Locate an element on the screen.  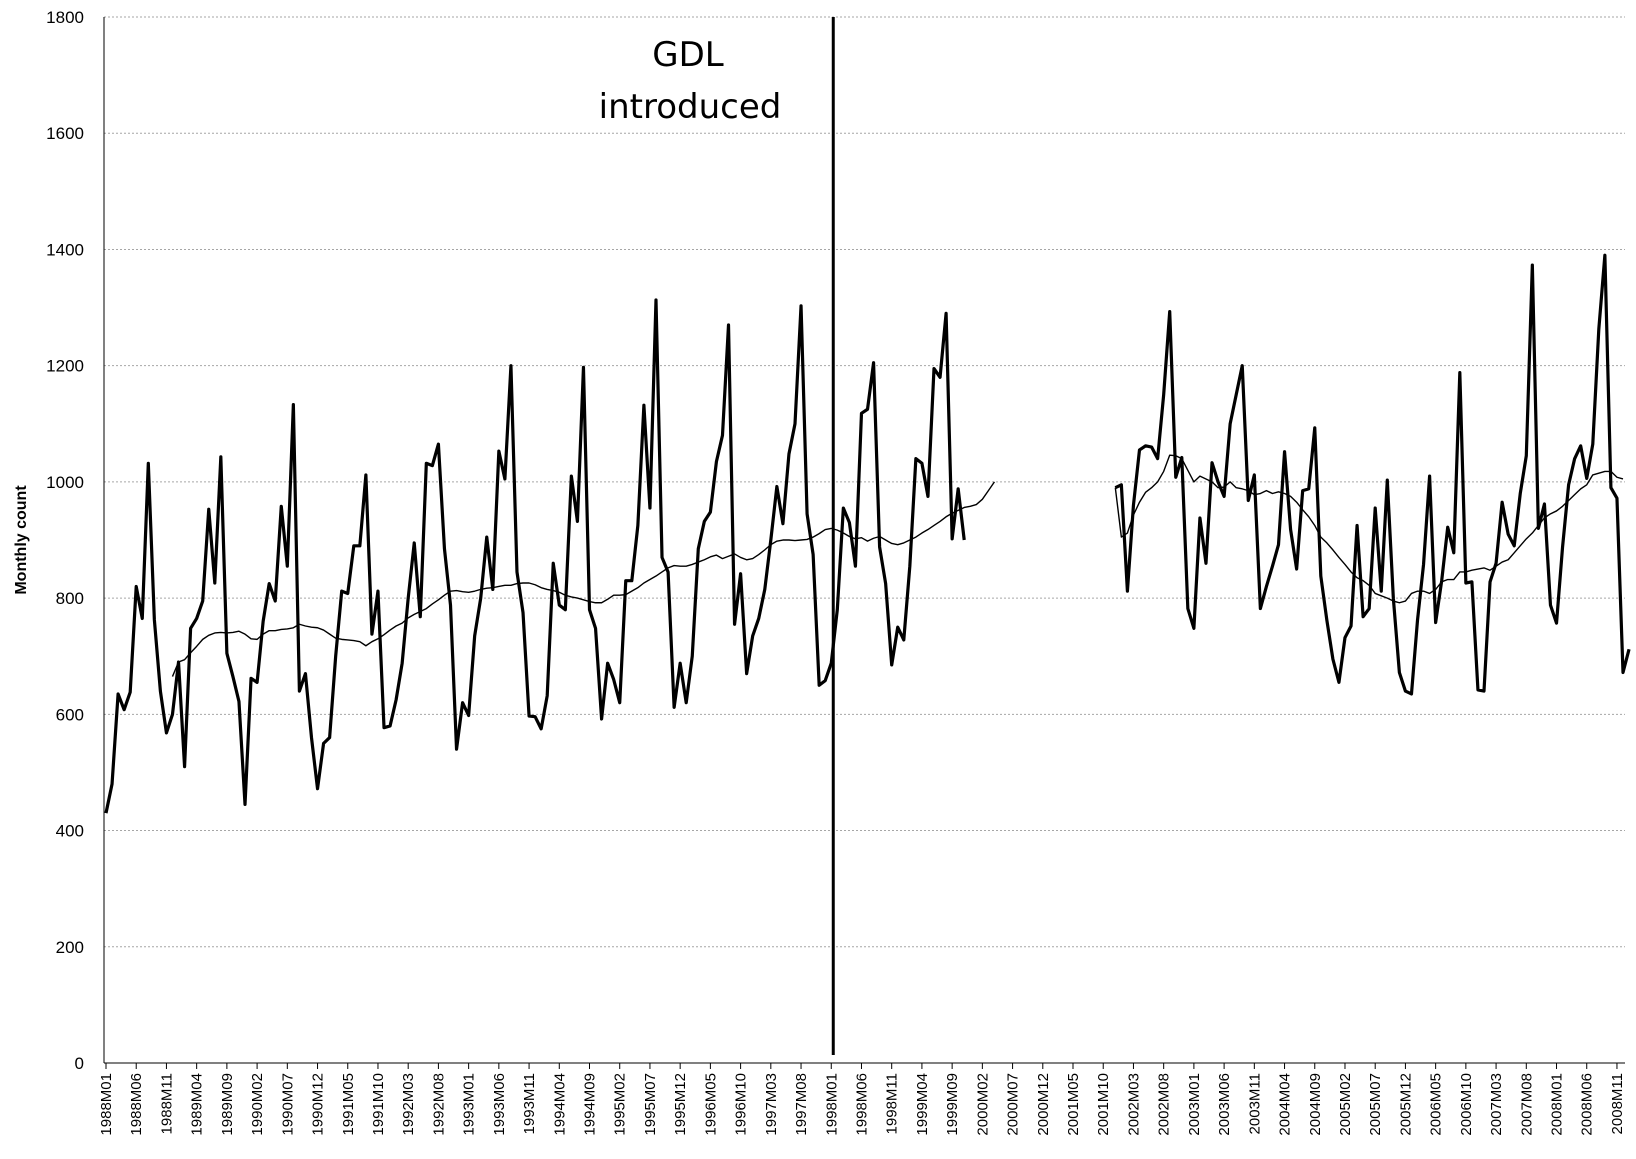
x-tick-label-2005M07: 2005M07 is located at coordinates (1375, 1104).